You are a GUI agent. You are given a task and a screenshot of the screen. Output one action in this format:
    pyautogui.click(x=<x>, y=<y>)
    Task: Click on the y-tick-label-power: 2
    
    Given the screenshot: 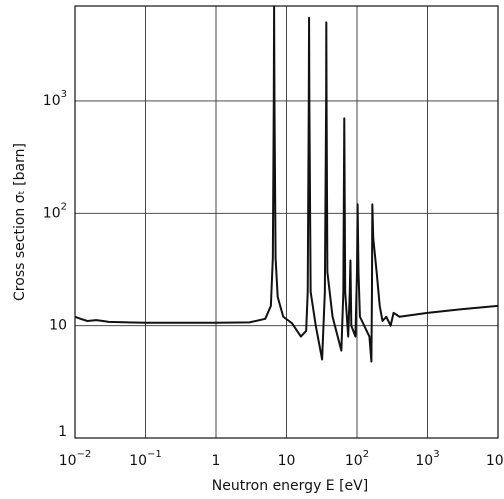 What is the action you would take?
    pyautogui.click(x=64, y=206)
    